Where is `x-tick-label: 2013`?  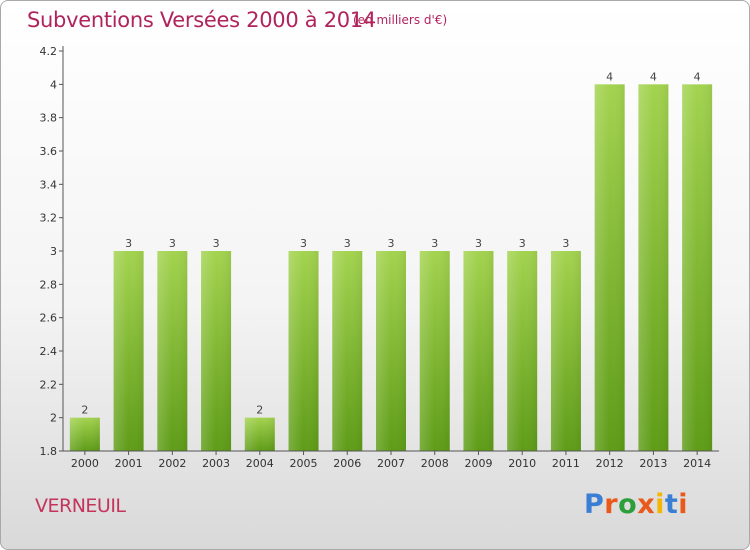
x-tick-label: 2013 is located at coordinates (653, 463).